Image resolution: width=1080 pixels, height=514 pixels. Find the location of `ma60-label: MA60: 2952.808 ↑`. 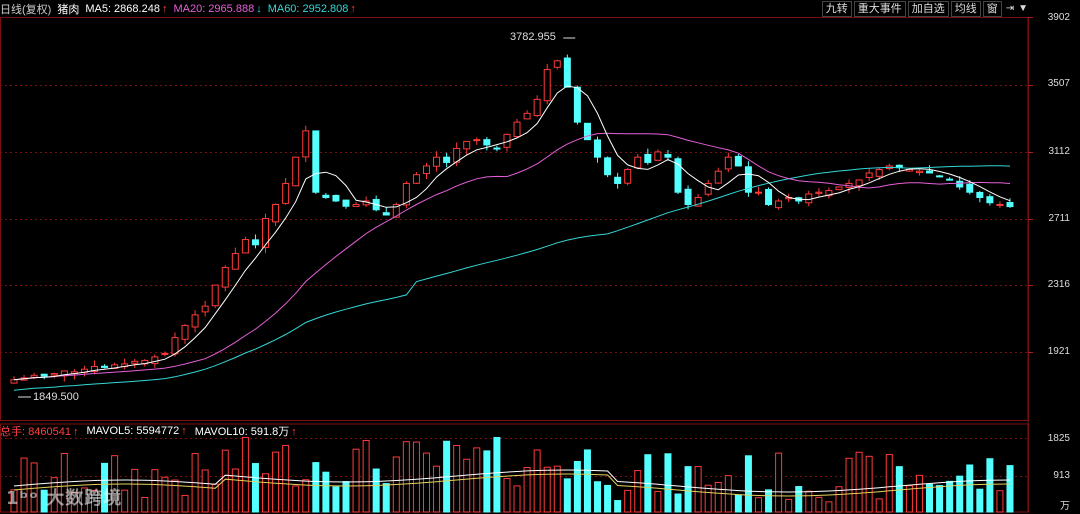

ma60-label: MA60: 2952.808 ↑ is located at coordinates (311, 8).